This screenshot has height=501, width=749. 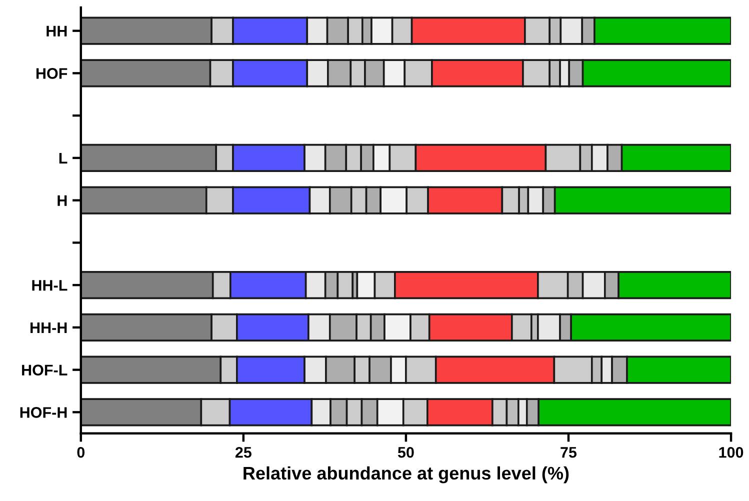 What do you see at coordinates (406, 475) in the screenshot?
I see `x-axis-title: Relative abundance at genus level (%)` at bounding box center [406, 475].